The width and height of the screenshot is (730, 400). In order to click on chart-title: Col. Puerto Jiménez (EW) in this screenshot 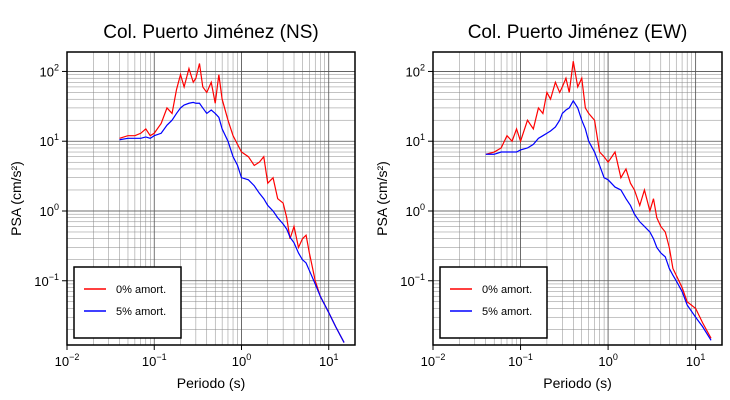, I will do `click(578, 32)`.